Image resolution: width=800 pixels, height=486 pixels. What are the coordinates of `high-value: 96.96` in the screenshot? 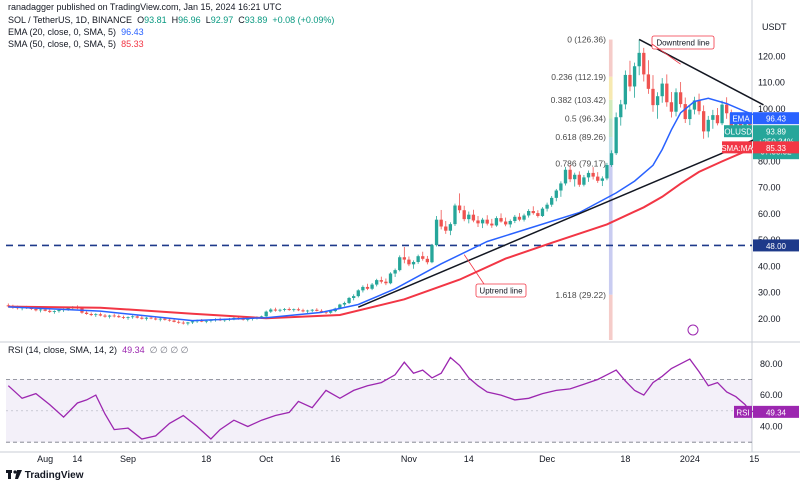 It's located at (189, 20).